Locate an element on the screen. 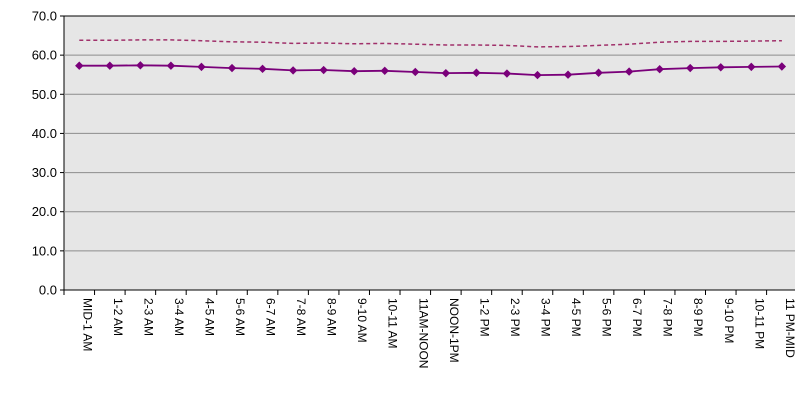  y-tick-label: 50.0 is located at coordinates (44, 94).